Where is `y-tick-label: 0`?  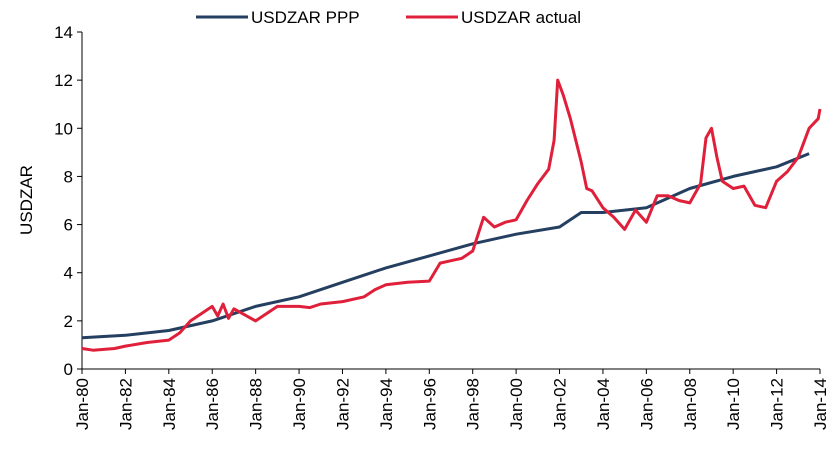
y-tick-label: 0 is located at coordinates (68, 369).